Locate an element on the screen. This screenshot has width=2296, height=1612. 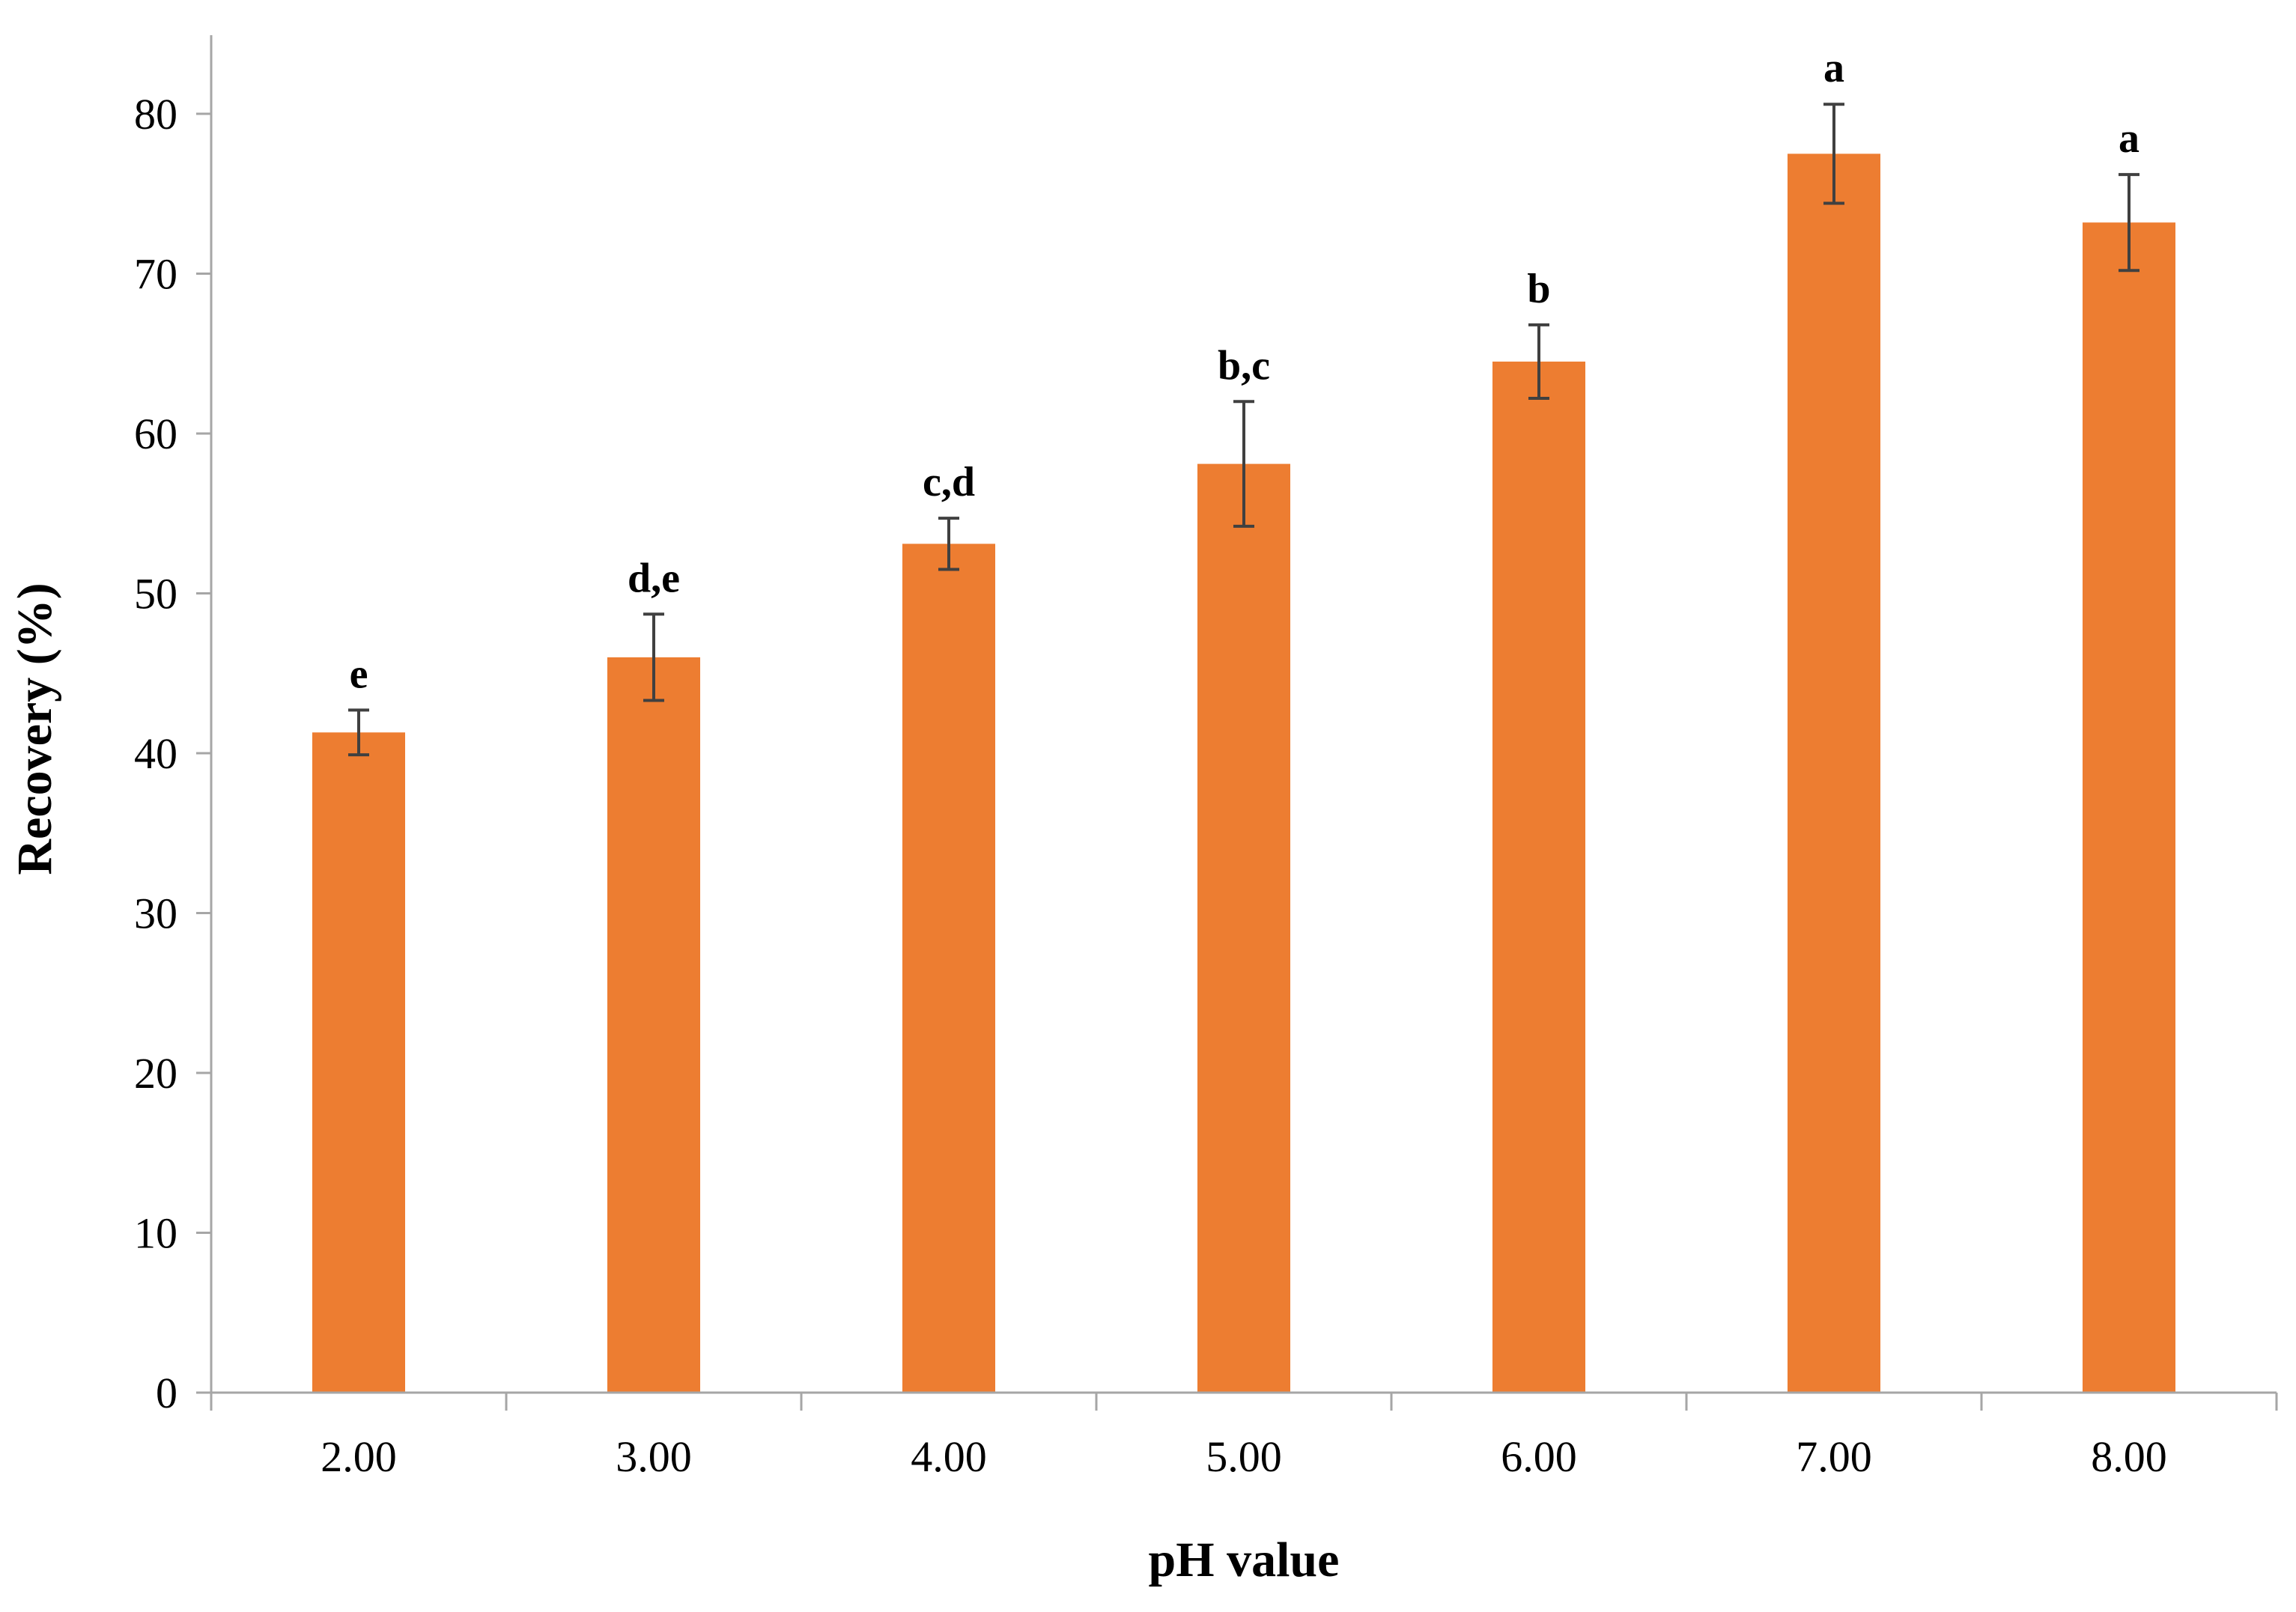
bar-2.00 is located at coordinates (358, 1062).